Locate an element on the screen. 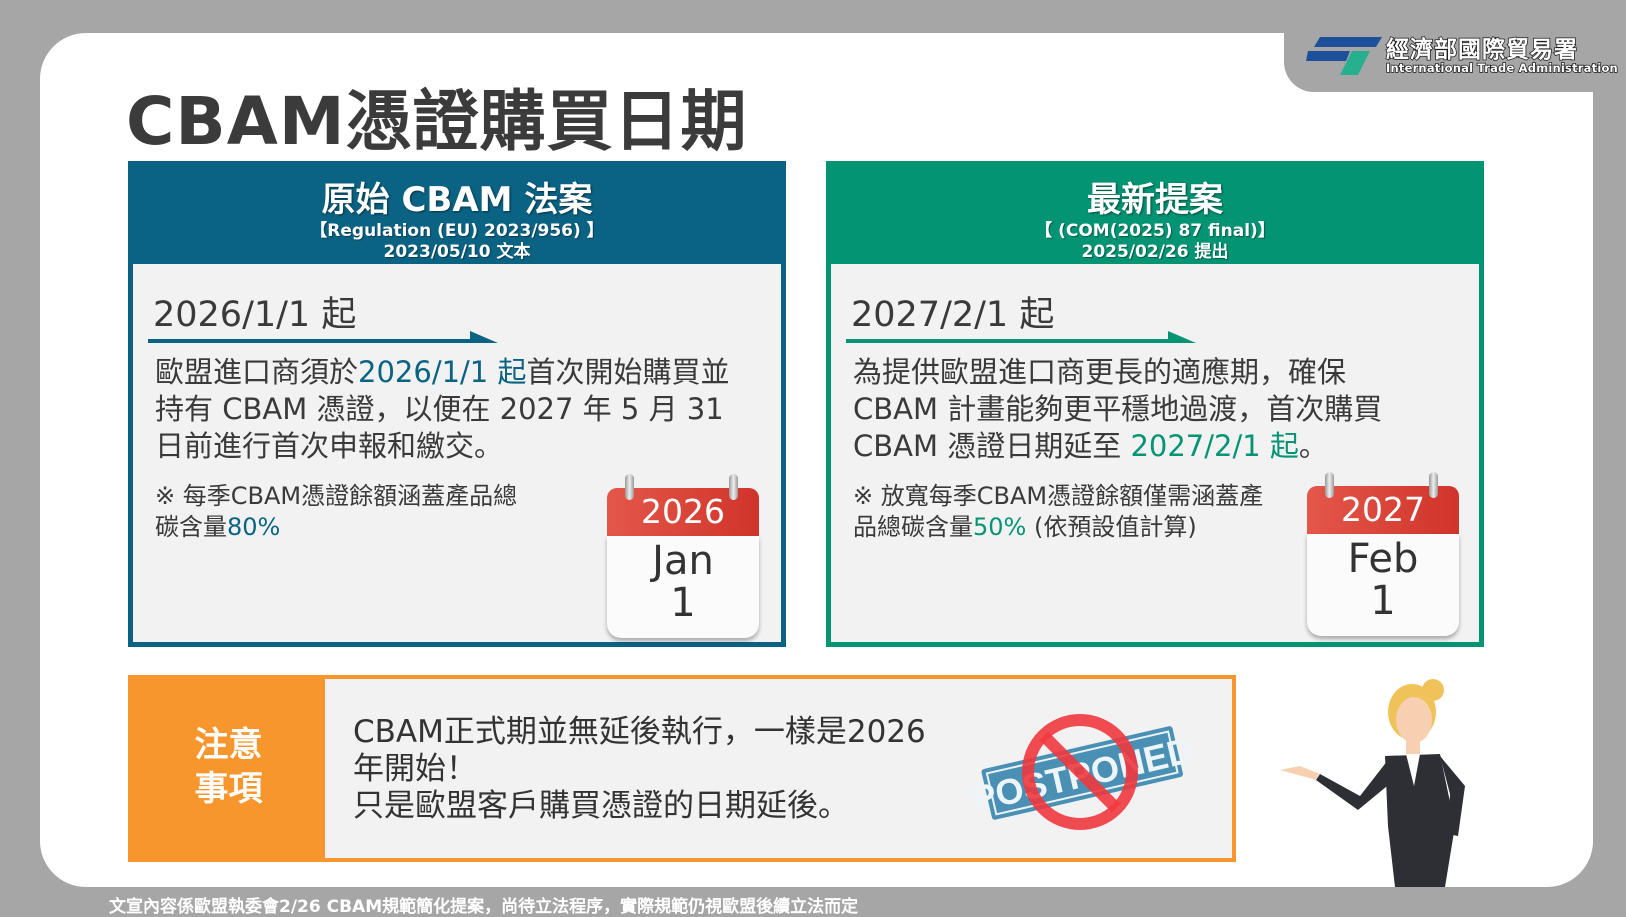  card-date: 2023/05/10 文本 is located at coordinates (457, 252).